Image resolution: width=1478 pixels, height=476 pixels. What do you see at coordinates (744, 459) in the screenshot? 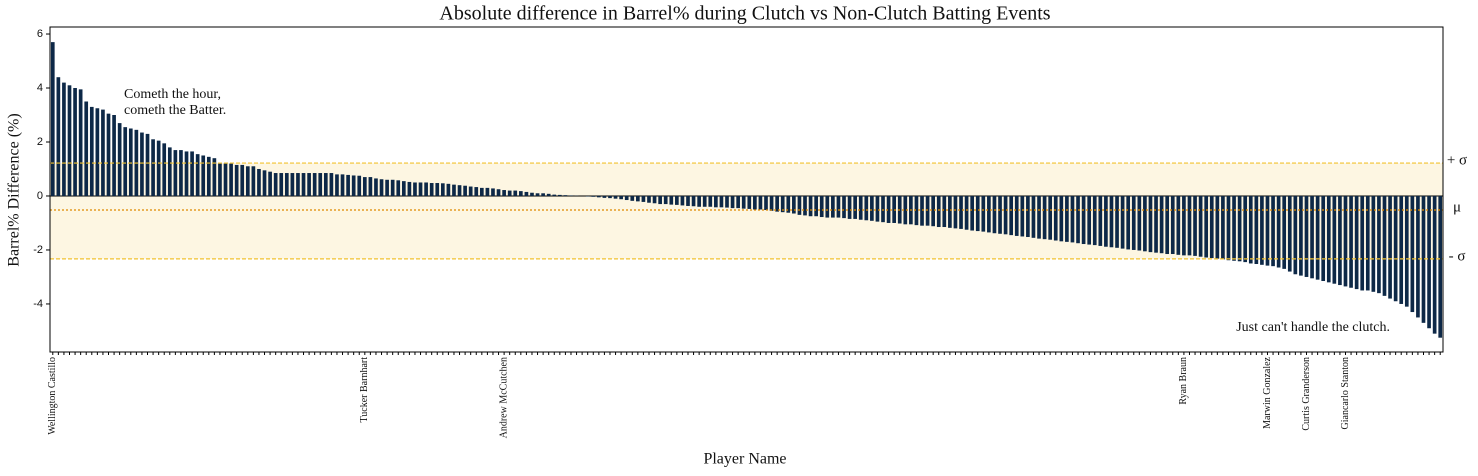
I see `x-axis-label: Player Name` at bounding box center [744, 459].